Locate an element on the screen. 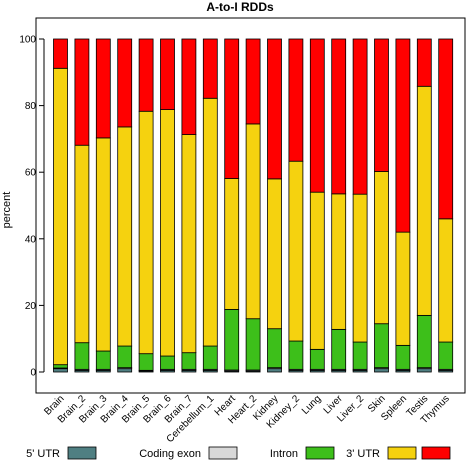  legend-label: 3' UTR is located at coordinates (363, 454).